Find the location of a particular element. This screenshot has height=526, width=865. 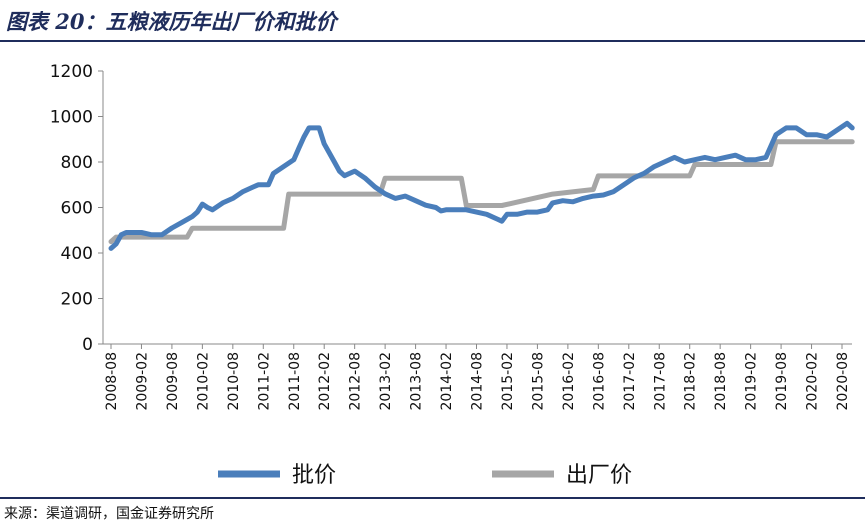

x-tick-label: 2018-02 is located at coordinates (691, 381).